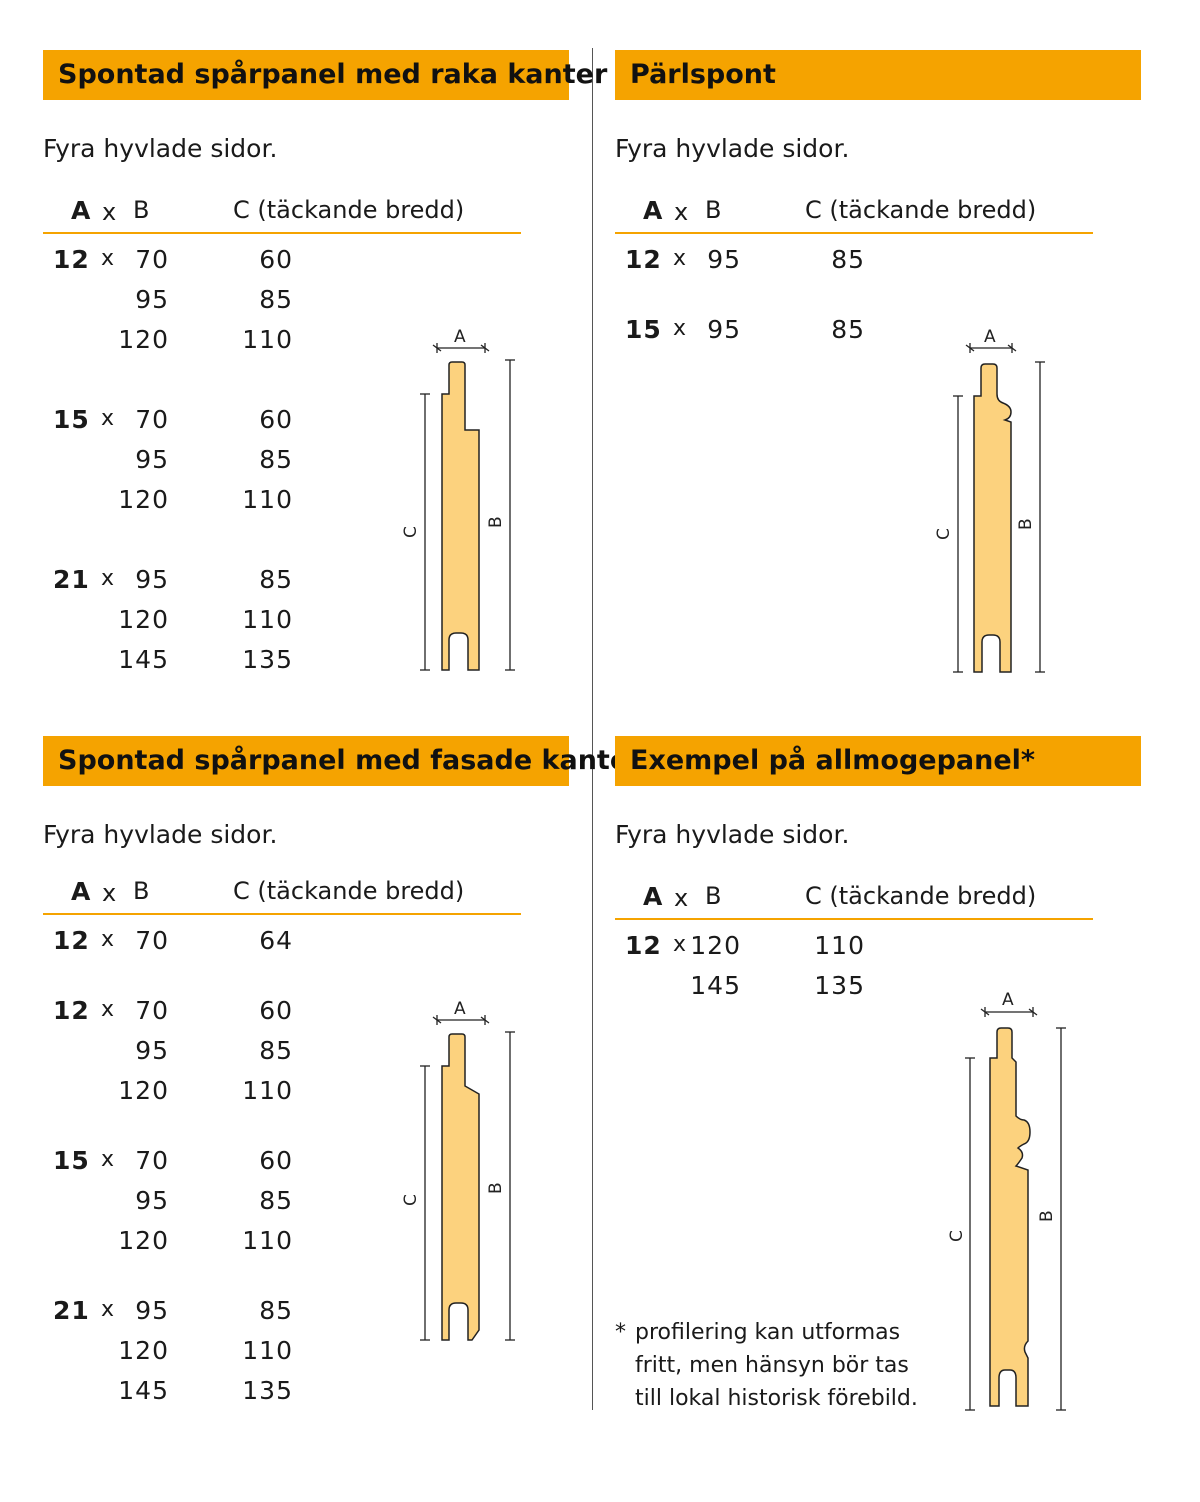 This screenshot has height=1502, width=1200. I want to click on panel-title: Spontad spårpanel med raka kanter, so click(325, 75).